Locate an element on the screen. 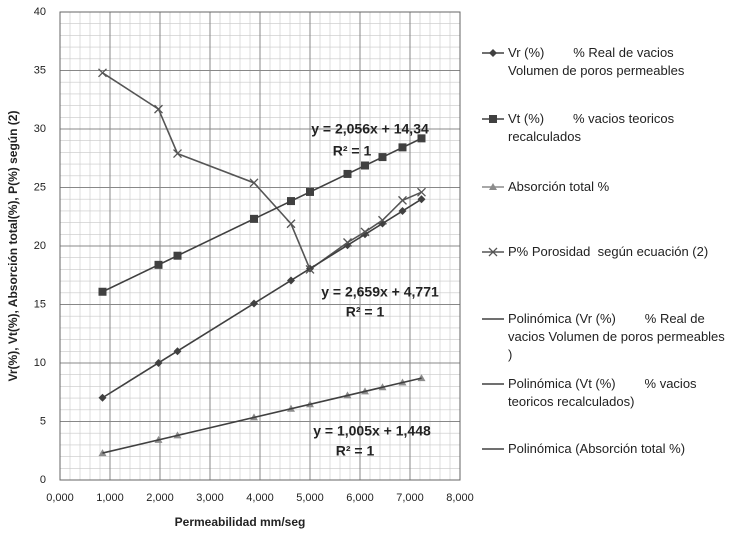 The image size is (730, 536). legend-item: P% Porosidad según ecuación (2) is located at coordinates (602, 252).